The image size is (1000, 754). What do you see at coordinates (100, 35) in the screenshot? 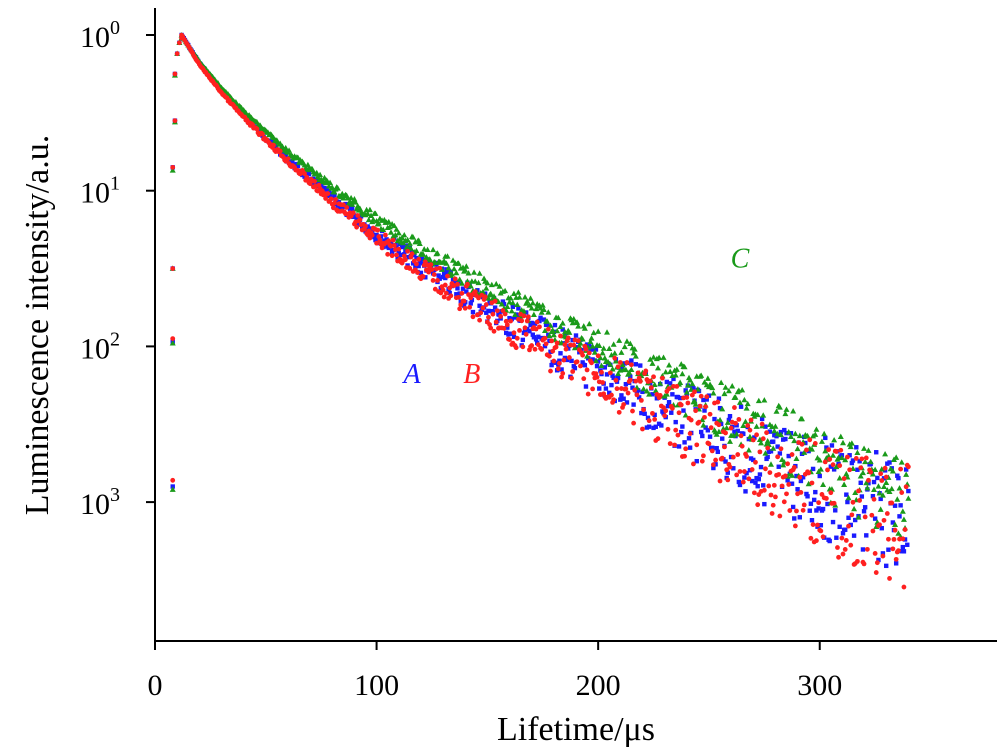
I see `y-tick-label: 100` at bounding box center [100, 35].